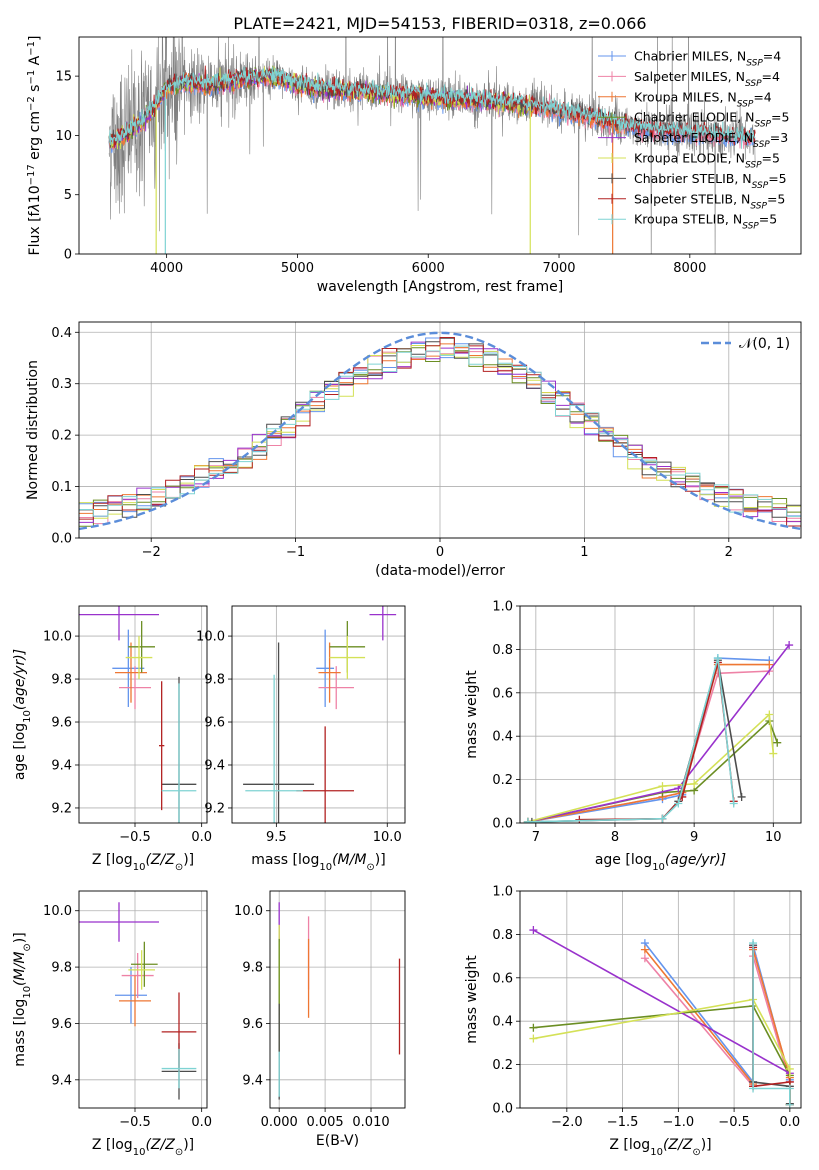 The height and width of the screenshot is (1170, 819). Describe the element at coordinates (688, 219) in the screenshot. I see `legend-label-name: Kroupa STELIB, N` at that location.